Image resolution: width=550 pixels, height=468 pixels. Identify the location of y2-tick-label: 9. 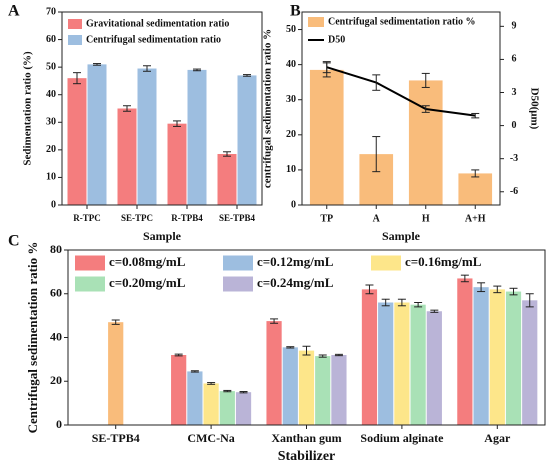
(514, 26).